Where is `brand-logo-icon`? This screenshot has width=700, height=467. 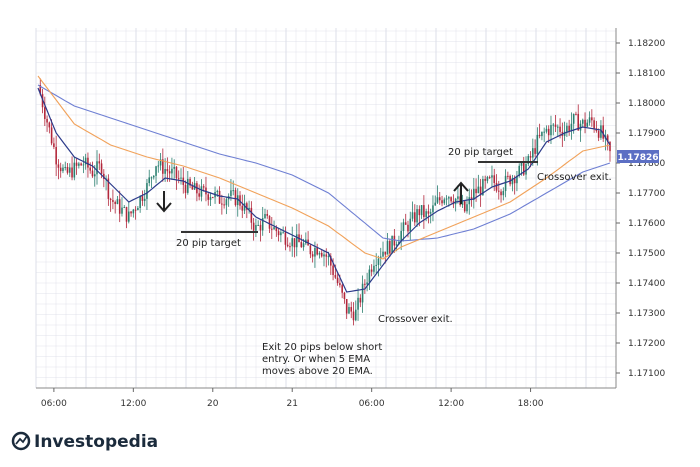
brand-logo-icon is located at coordinates (21, 441).